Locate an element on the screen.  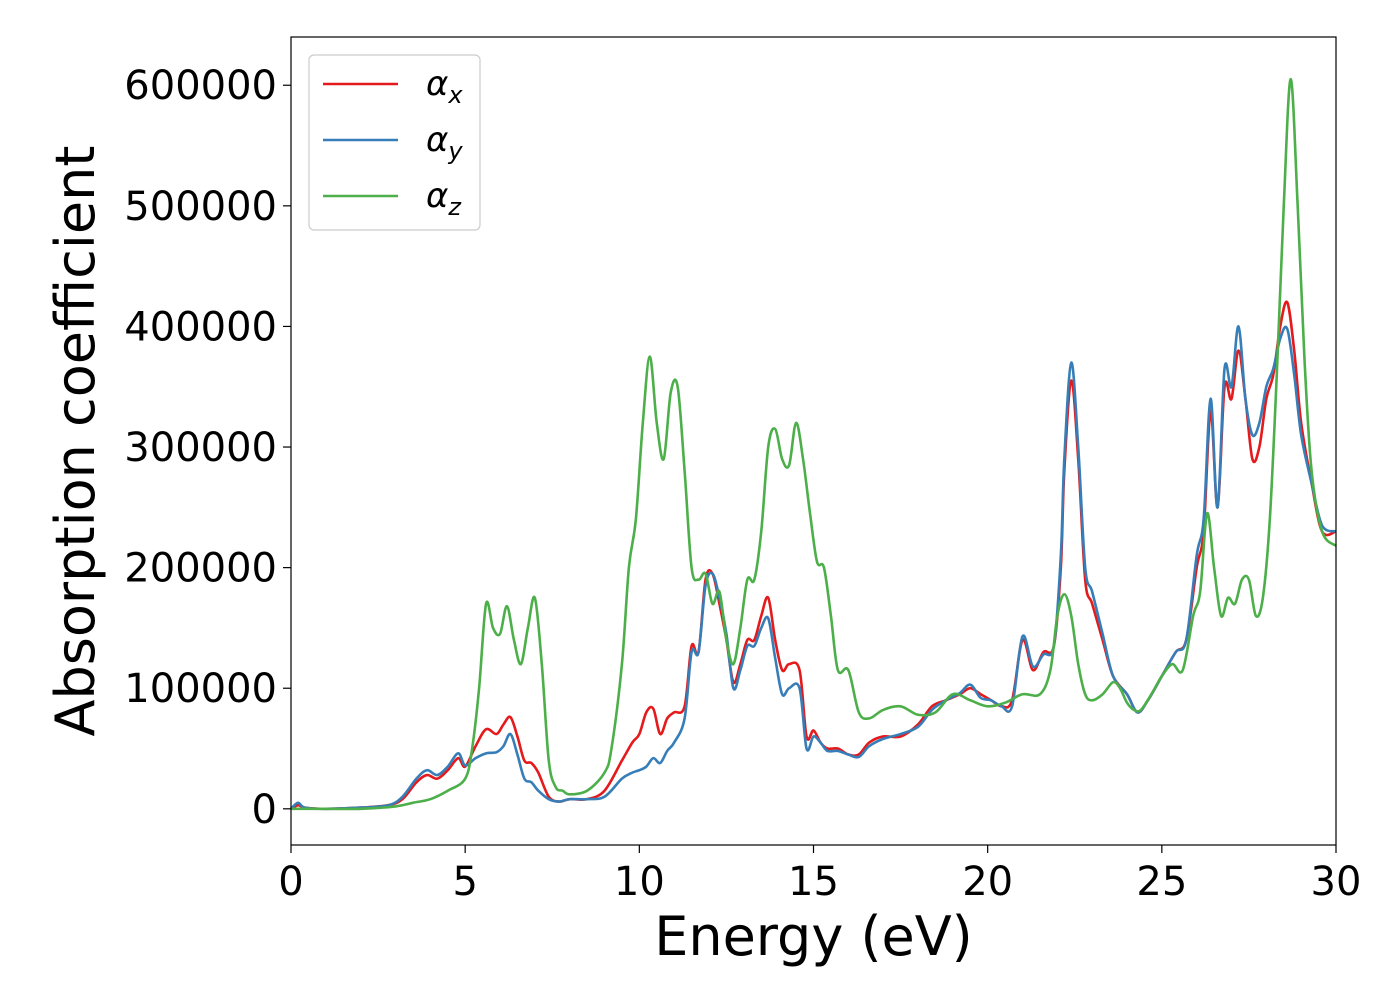
x-tick-label: 25 is located at coordinates (1161, 882).